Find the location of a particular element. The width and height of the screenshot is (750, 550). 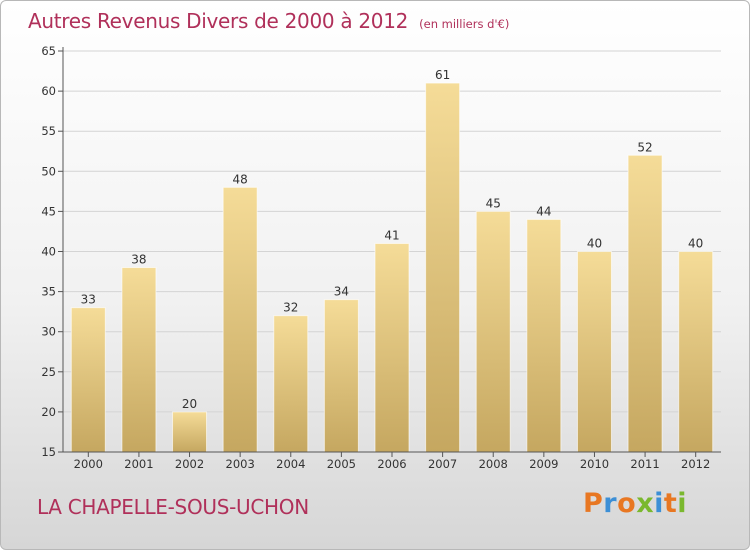

logo-letter: t is located at coordinates (670, 503).